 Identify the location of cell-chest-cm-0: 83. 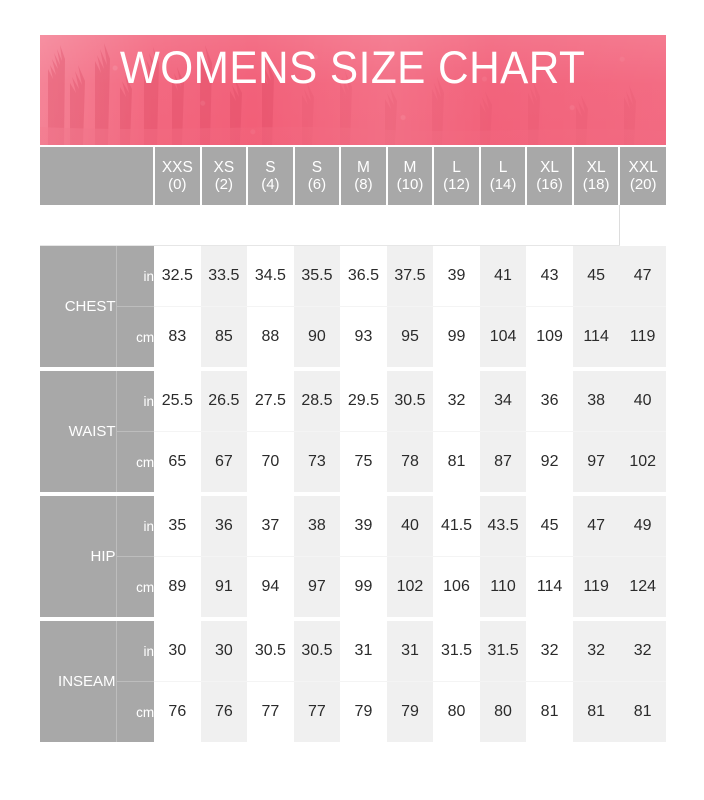
(177, 336).